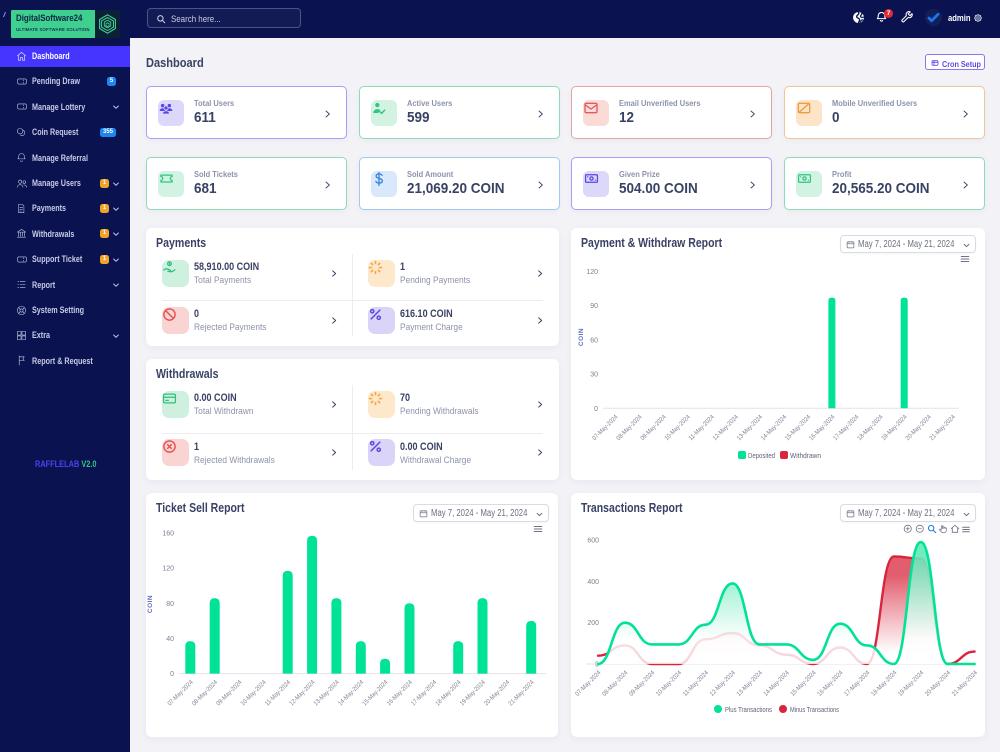  Describe the element at coordinates (168, 534) in the screenshot. I see `svg-text: 160` at that location.